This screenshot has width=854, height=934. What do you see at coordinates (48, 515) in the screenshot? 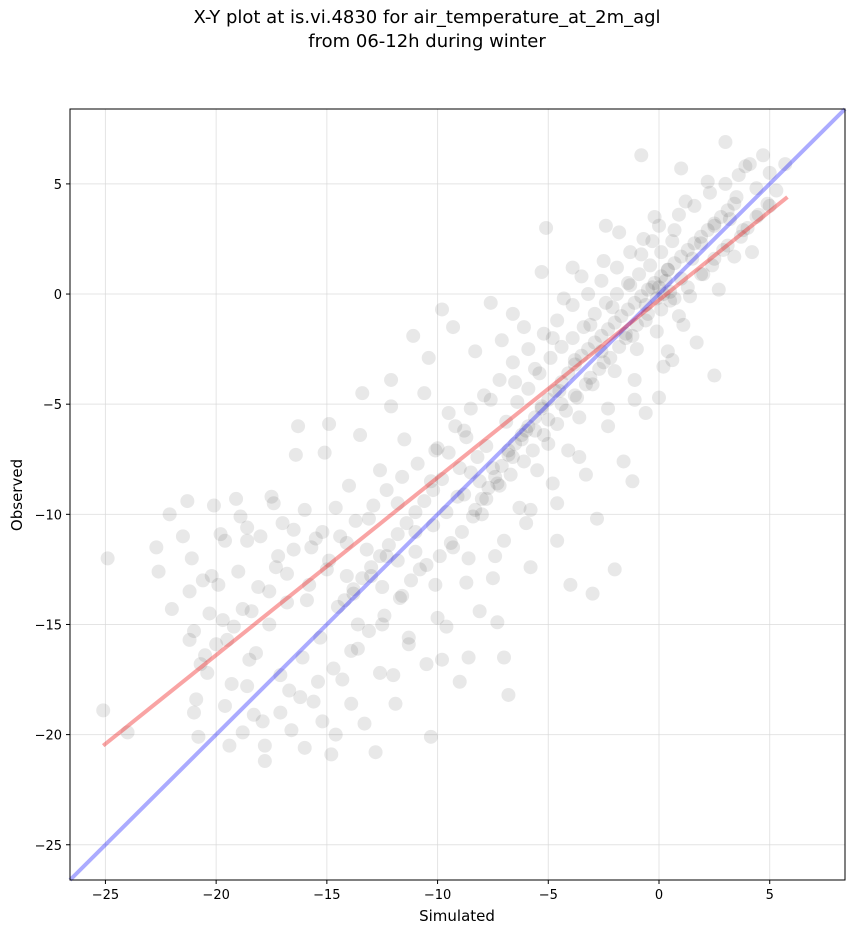
I see `y-tick-label: −10` at bounding box center [48, 515].